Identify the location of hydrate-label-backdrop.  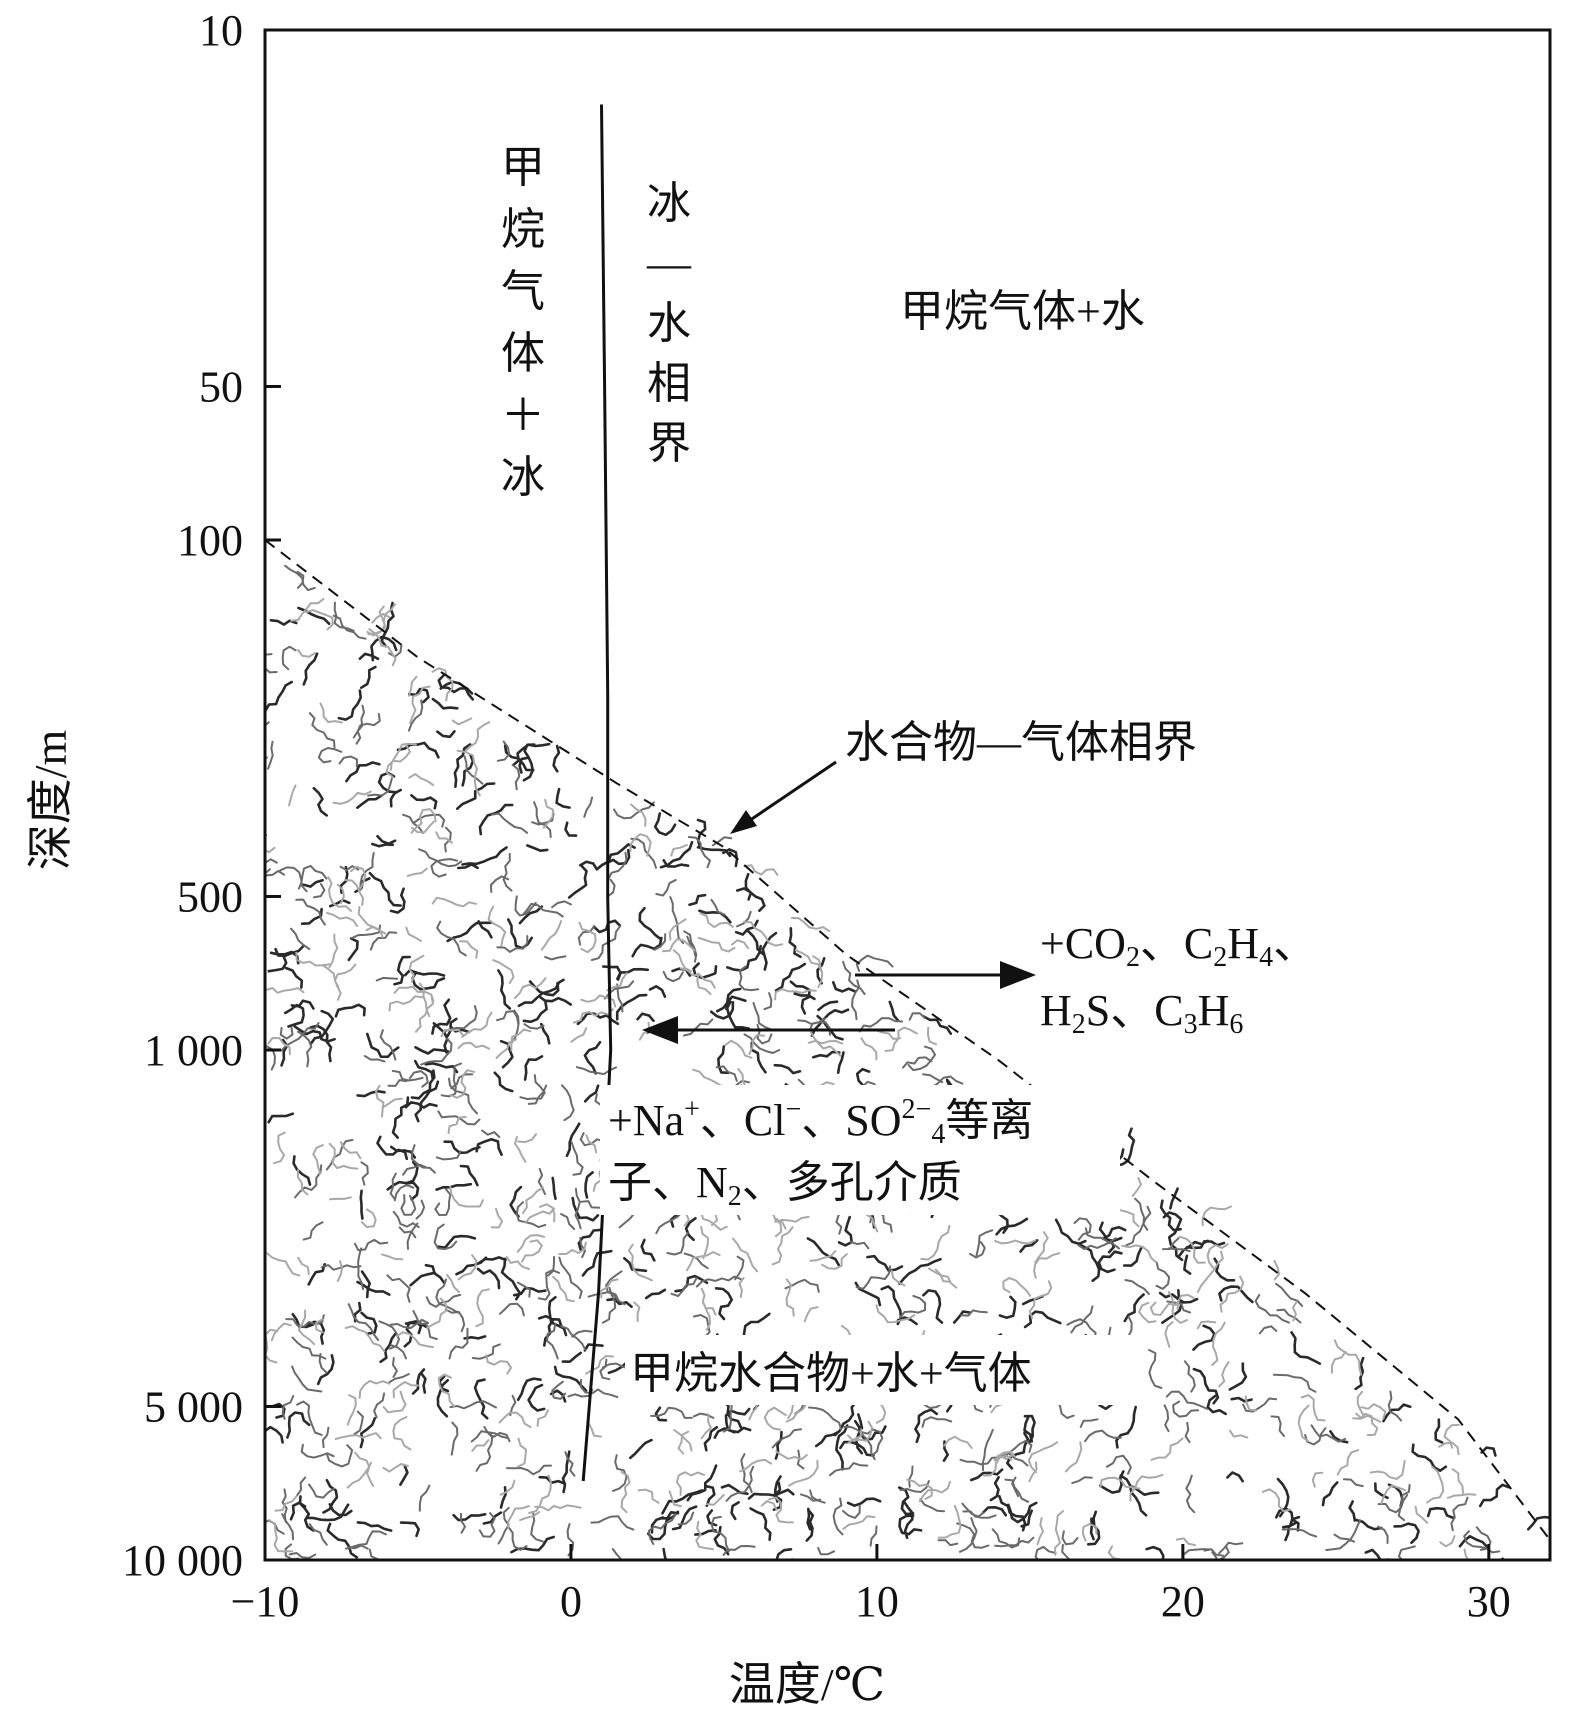
(880, 1370).